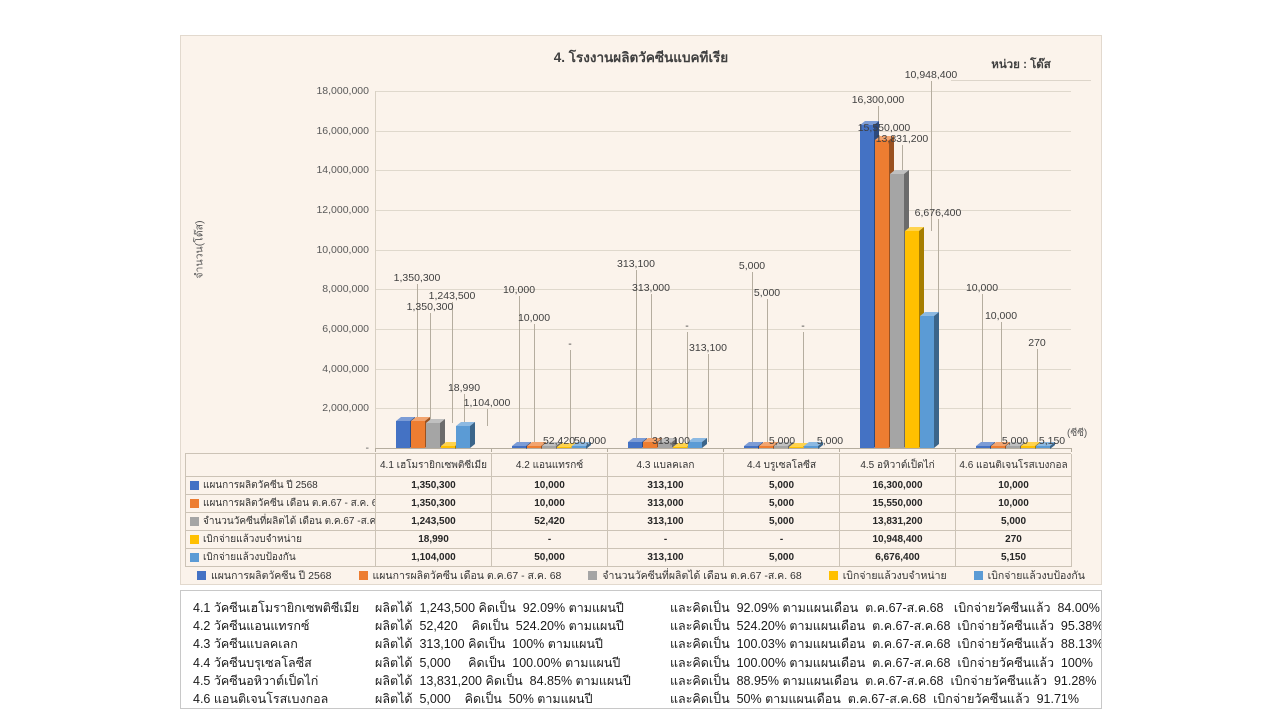  Describe the element at coordinates (452, 296) in the screenshot. I see `bar-data-label: 1,243,500` at that location.